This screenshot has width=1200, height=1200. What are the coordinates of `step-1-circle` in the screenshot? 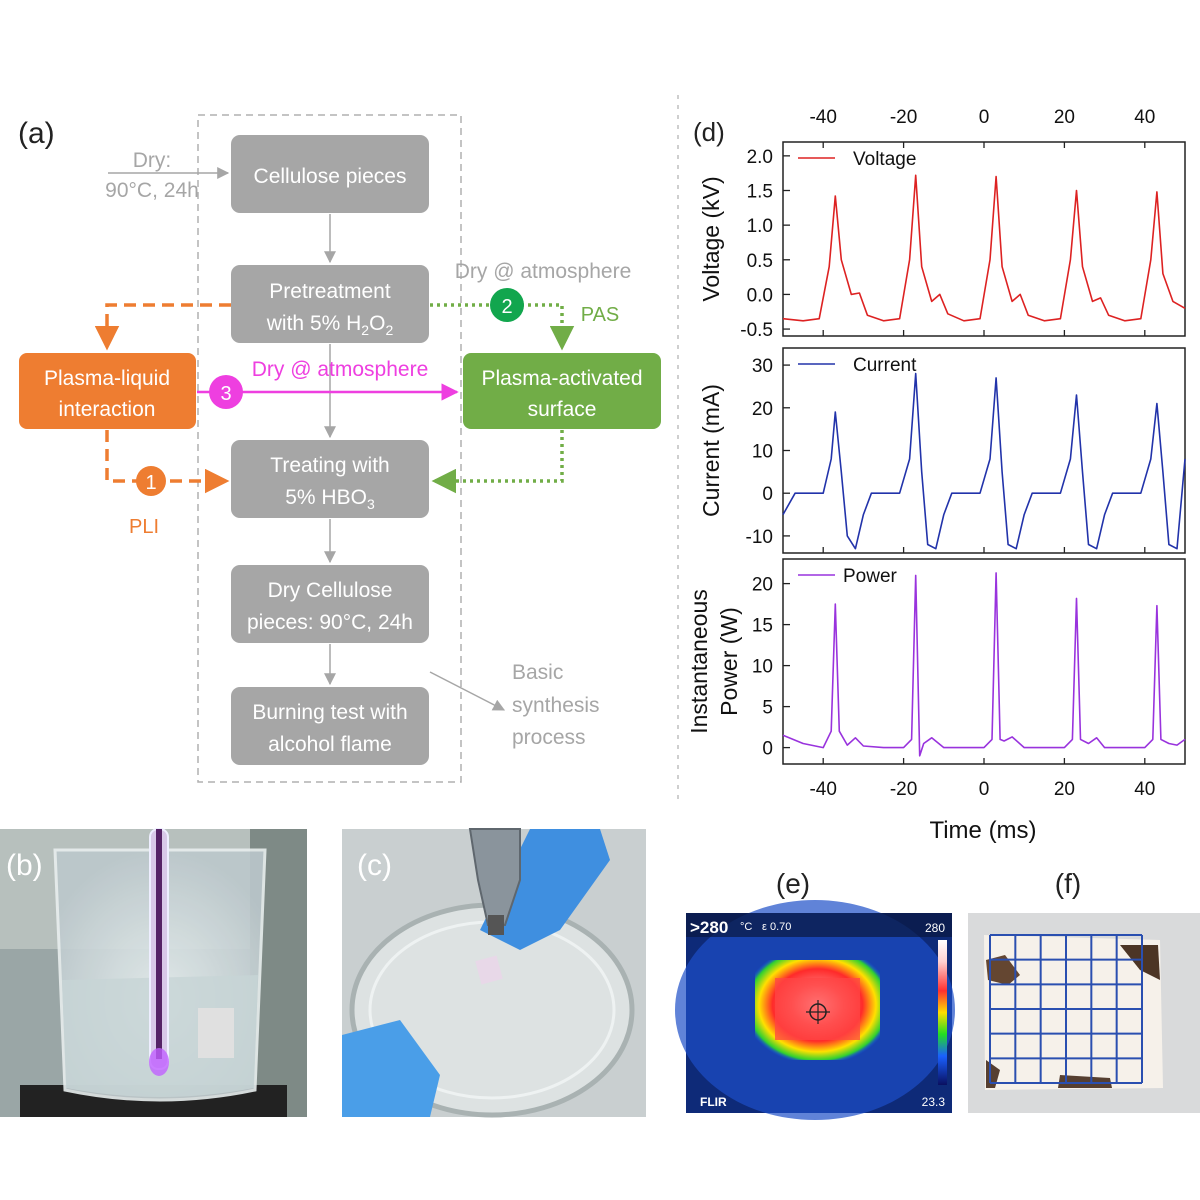 It's located at (151, 481).